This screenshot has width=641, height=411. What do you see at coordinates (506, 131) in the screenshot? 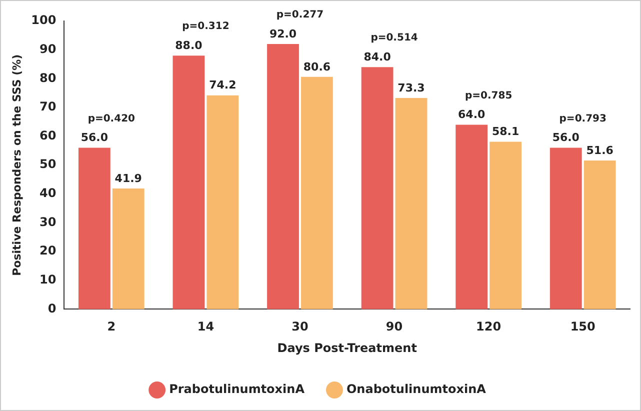
I see `text: 58.1` at bounding box center [506, 131].